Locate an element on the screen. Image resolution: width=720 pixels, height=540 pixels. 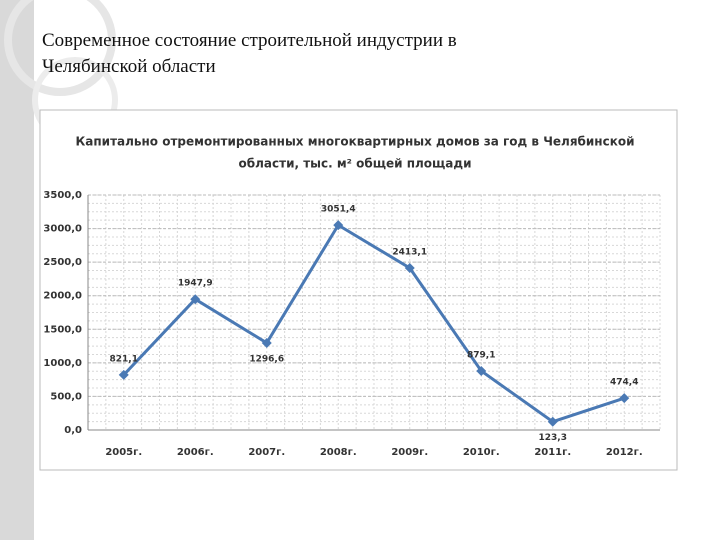
x-tick-label: 2011г. is located at coordinates (552, 452).